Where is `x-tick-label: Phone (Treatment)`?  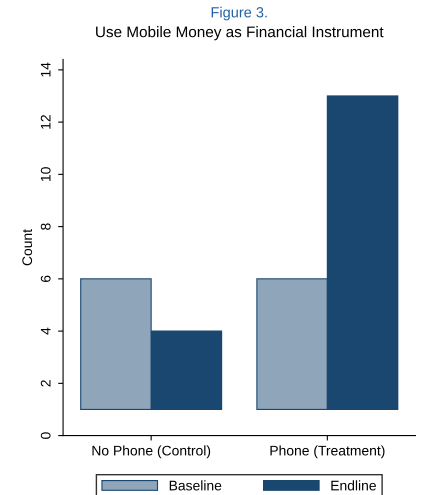
x-tick-label: Phone (Treatment) is located at coordinates (327, 451).